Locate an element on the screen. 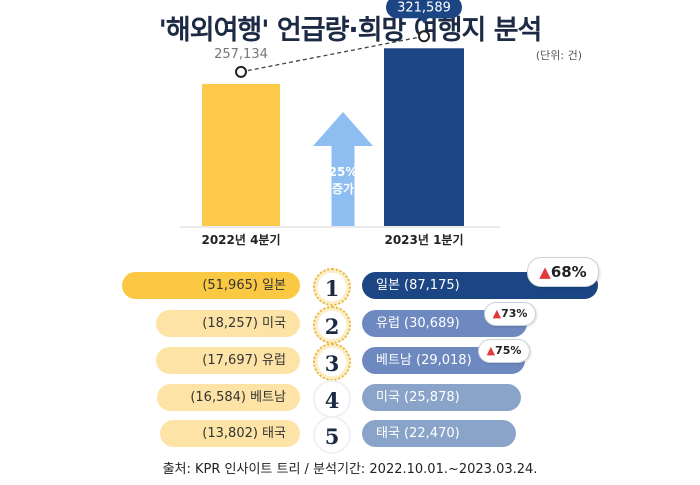 This screenshot has height=485, width=700. trend-line is located at coordinates (332, 54).